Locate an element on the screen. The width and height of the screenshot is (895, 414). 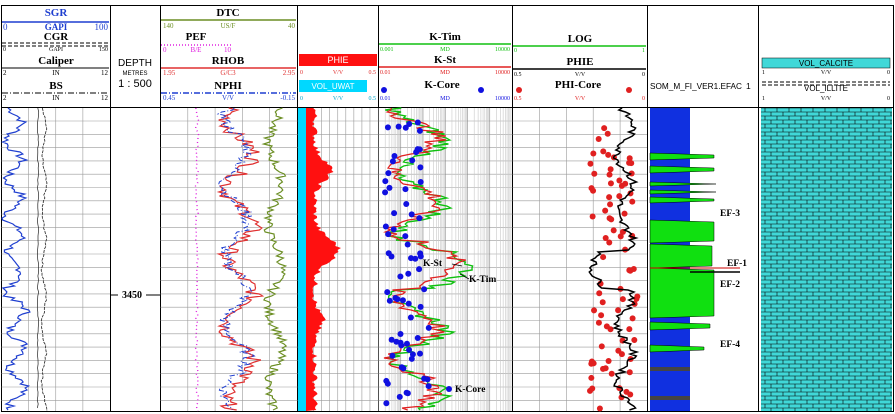
annot-ef2: EF-2 is located at coordinates (730, 285).